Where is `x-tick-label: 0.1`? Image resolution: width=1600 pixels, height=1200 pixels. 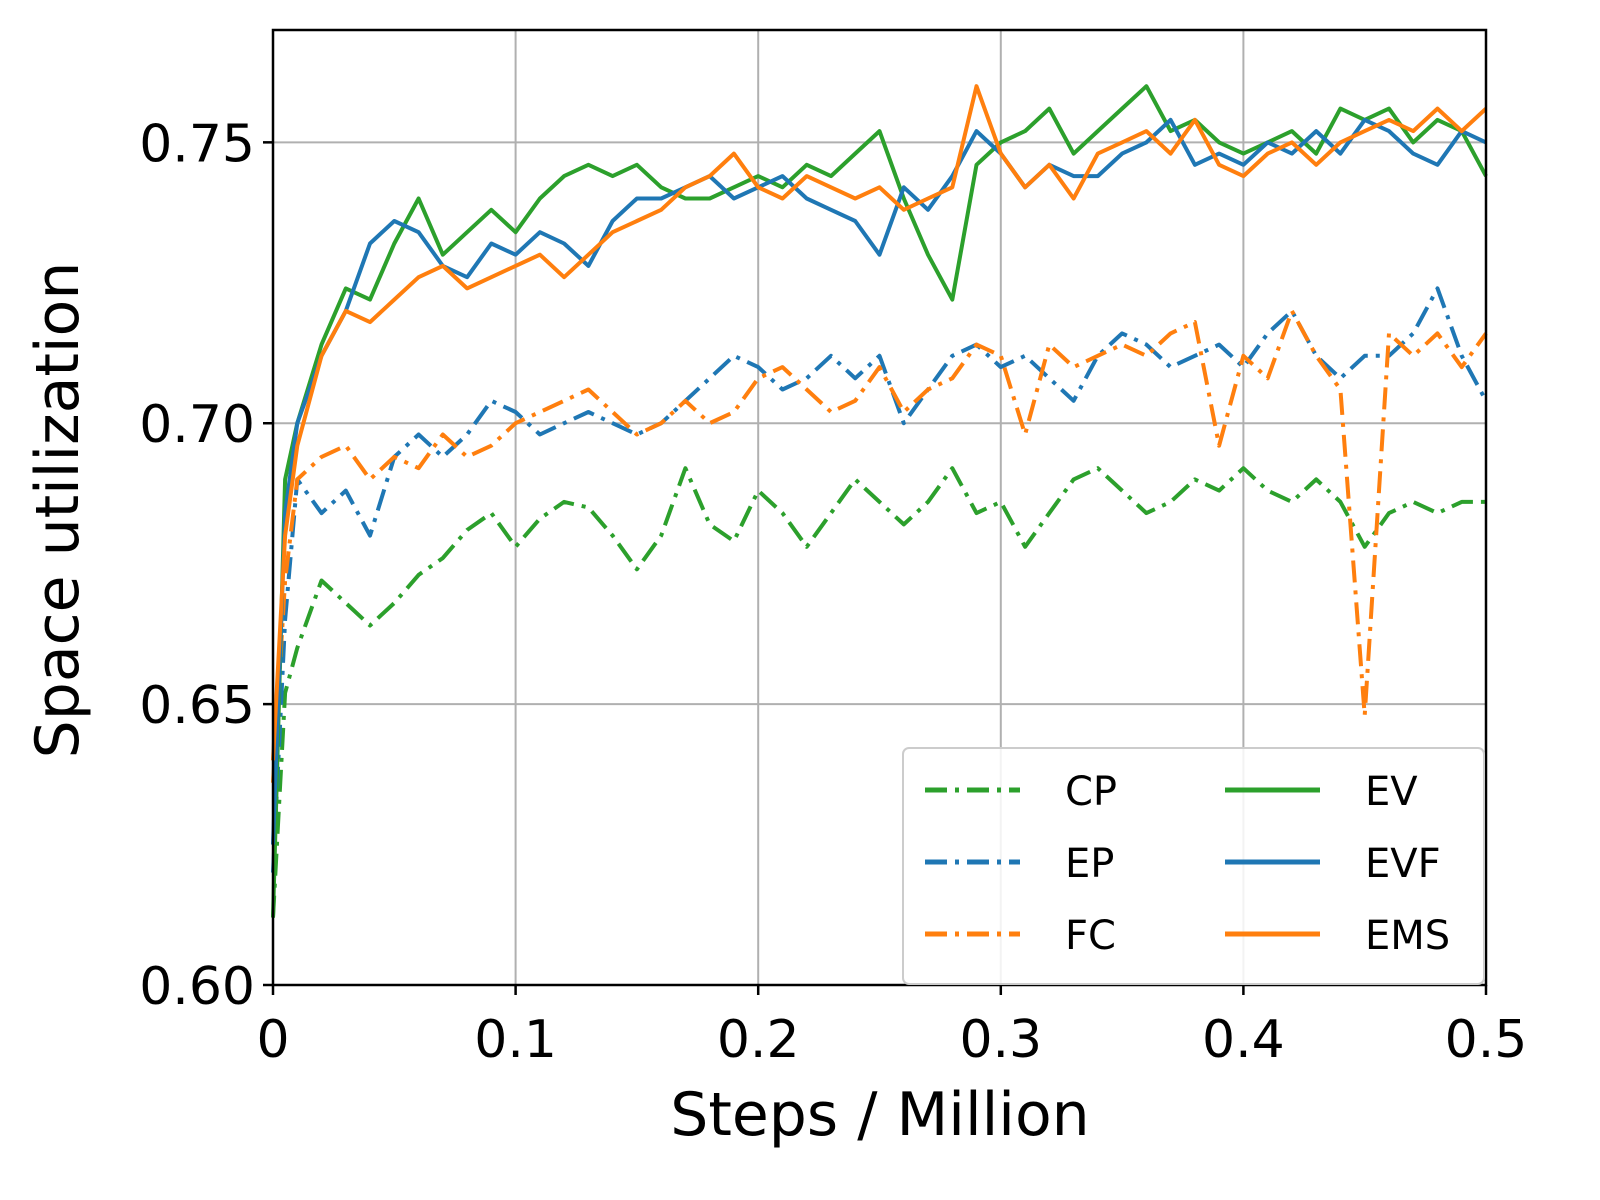 x-tick-label: 0.1 is located at coordinates (515, 1040).